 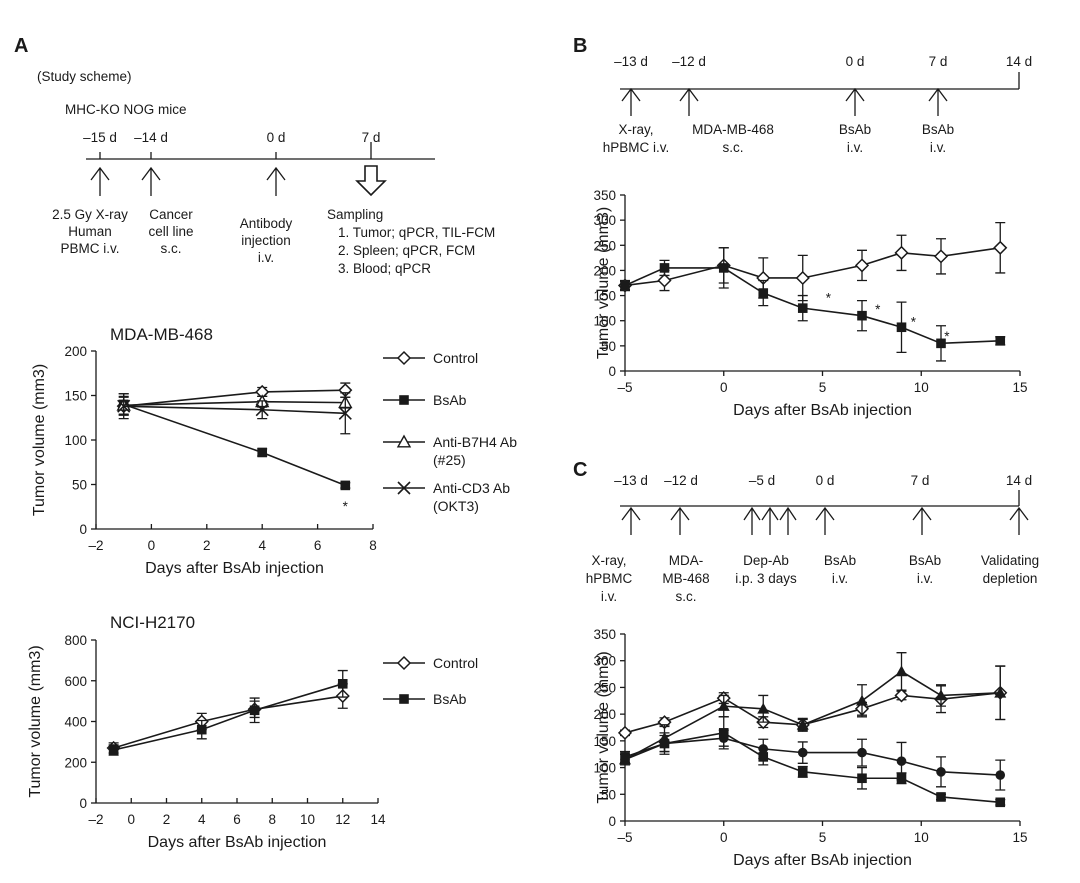 What do you see at coordinates (202, 819) in the screenshot?
I see `x-tick-label: 4` at bounding box center [202, 819].